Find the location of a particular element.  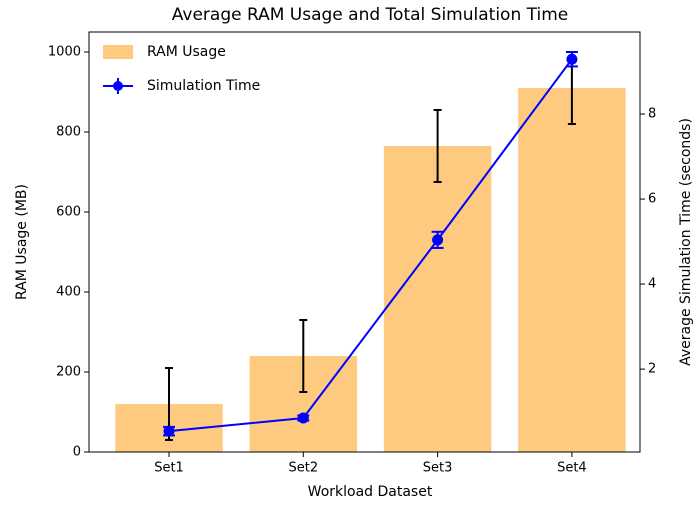

y2-tick-label: 2 is located at coordinates (652, 369).